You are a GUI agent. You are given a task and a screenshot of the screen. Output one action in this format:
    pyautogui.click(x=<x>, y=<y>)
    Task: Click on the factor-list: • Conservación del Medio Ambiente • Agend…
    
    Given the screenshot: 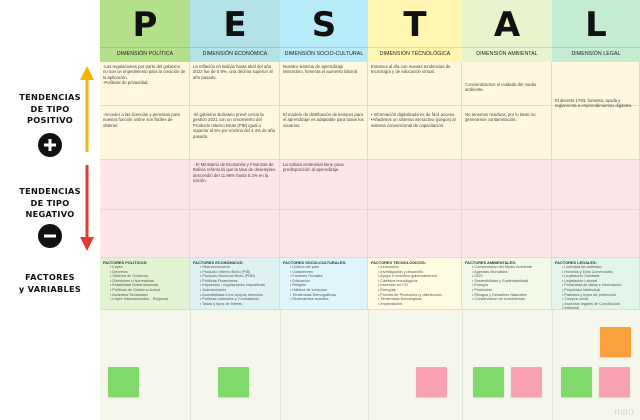 What is the action you would take?
    pyautogui.click(x=506, y=283)
    